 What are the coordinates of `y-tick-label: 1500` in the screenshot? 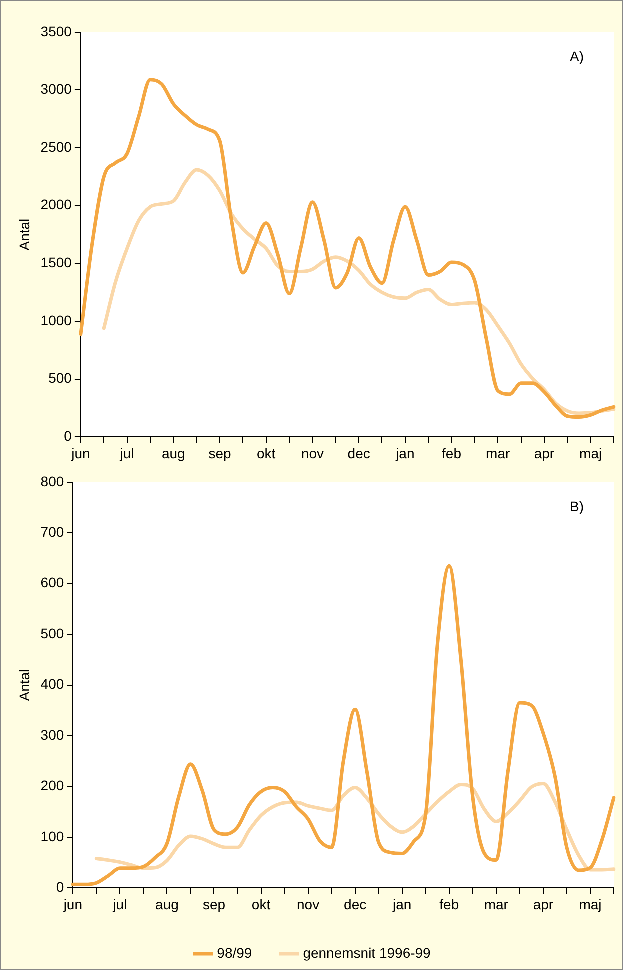 It's located at (56, 262).